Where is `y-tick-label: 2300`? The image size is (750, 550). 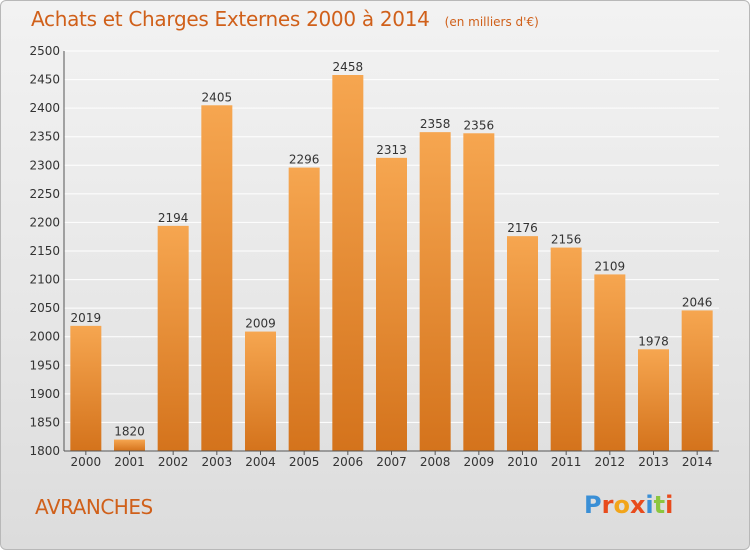 y-tick-label: 2300 is located at coordinates (44, 165).